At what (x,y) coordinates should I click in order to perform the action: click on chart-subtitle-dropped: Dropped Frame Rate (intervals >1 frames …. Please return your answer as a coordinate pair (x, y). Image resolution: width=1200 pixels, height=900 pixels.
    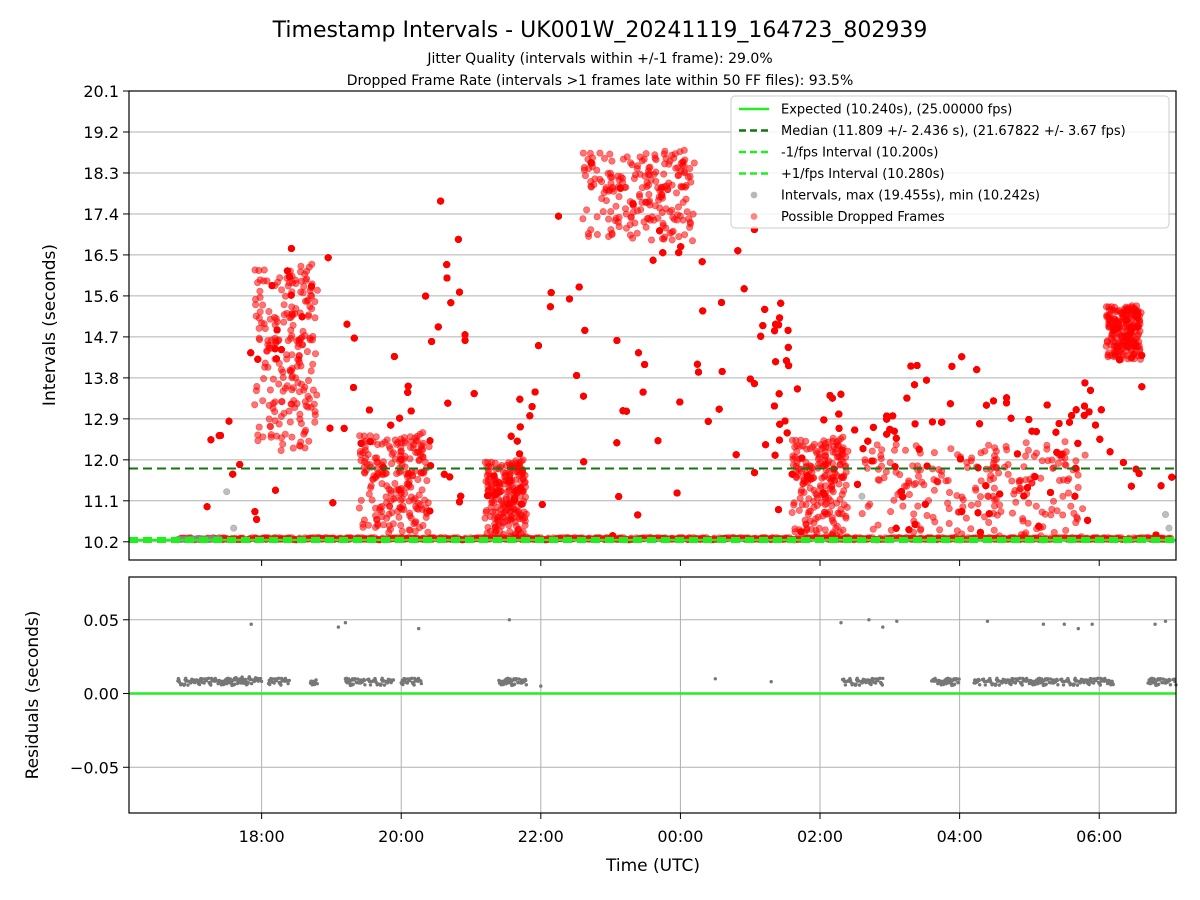
    Looking at the image, I should click on (600, 81).